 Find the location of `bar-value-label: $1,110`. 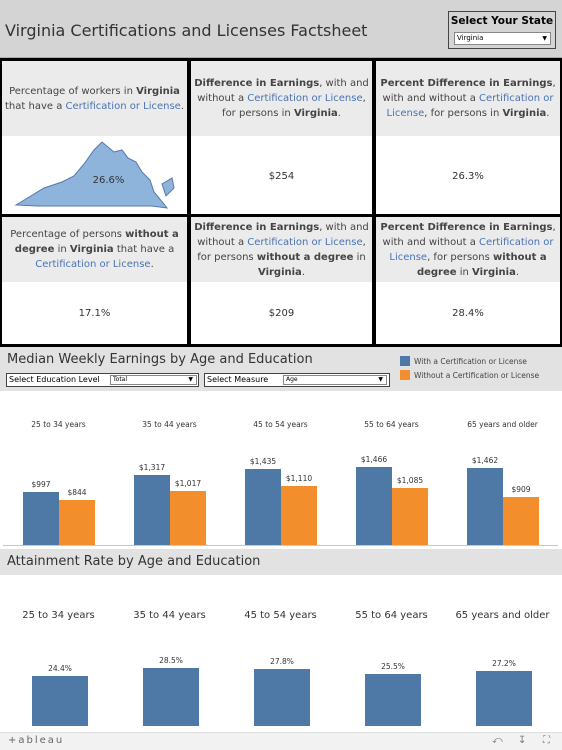

bar-value-label: $1,110 is located at coordinates (299, 479).